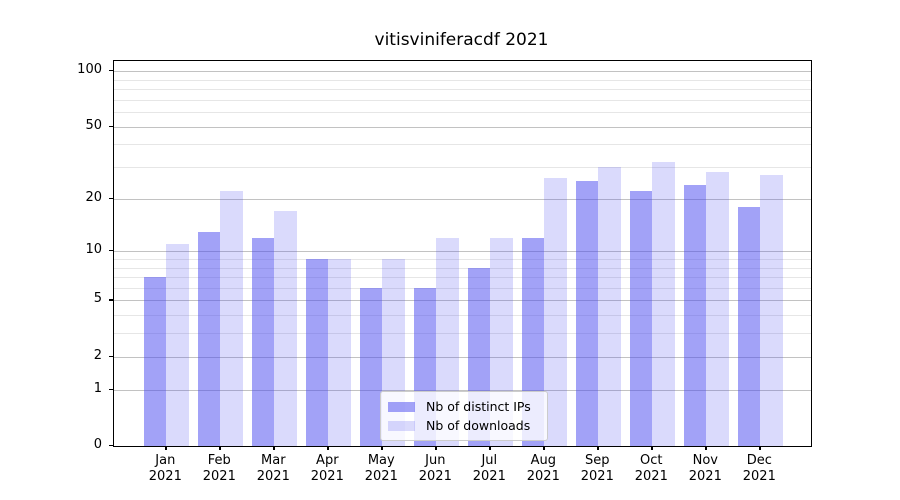  Describe the element at coordinates (749, 326) in the screenshot. I see `bar-distinct-ips-dec` at that location.